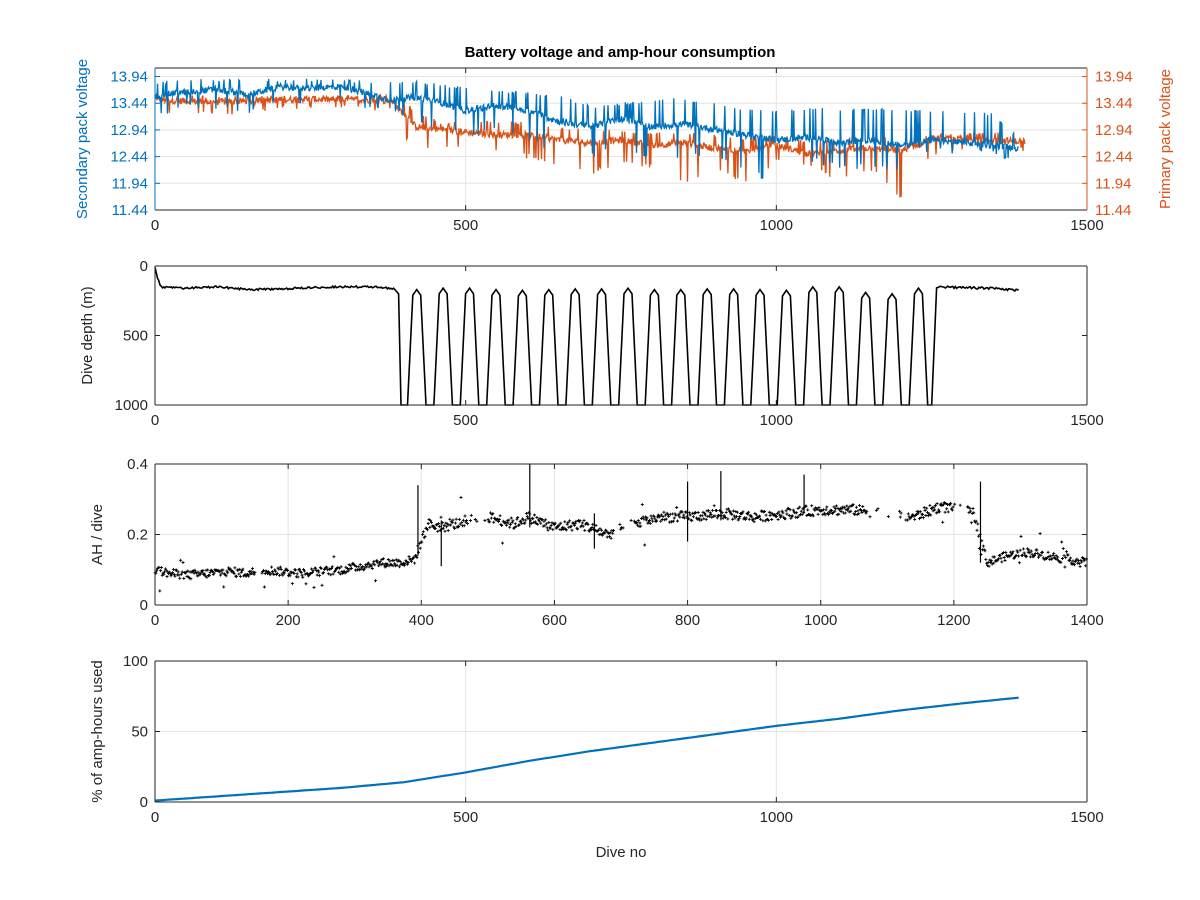 The width and height of the screenshot is (1200, 900). What do you see at coordinates (820, 620) in the screenshot?
I see `ah-x-tick-label: 1000` at bounding box center [820, 620].